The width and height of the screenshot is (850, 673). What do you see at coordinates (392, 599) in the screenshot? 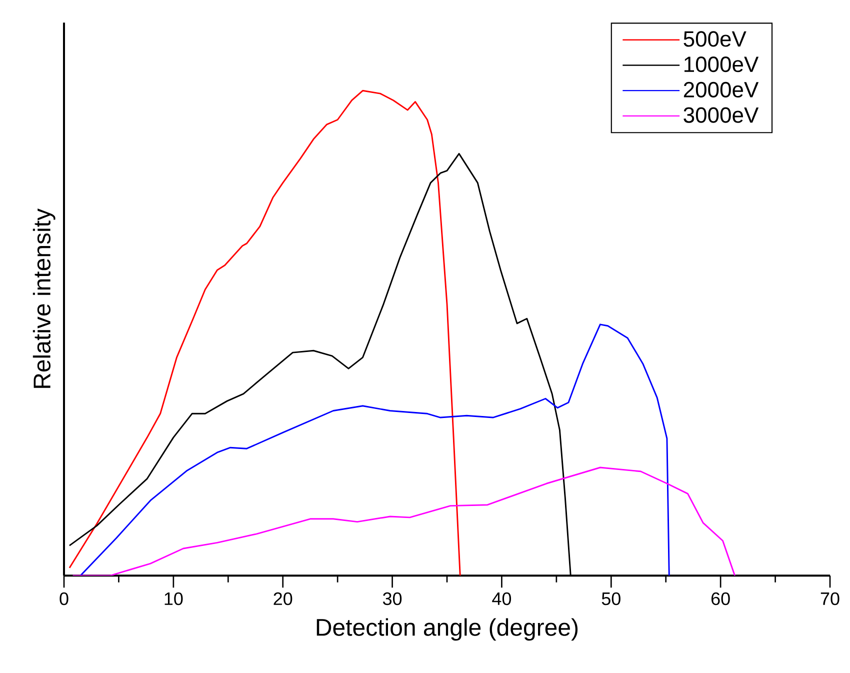
I see `x-tick-label: 30` at bounding box center [392, 599].